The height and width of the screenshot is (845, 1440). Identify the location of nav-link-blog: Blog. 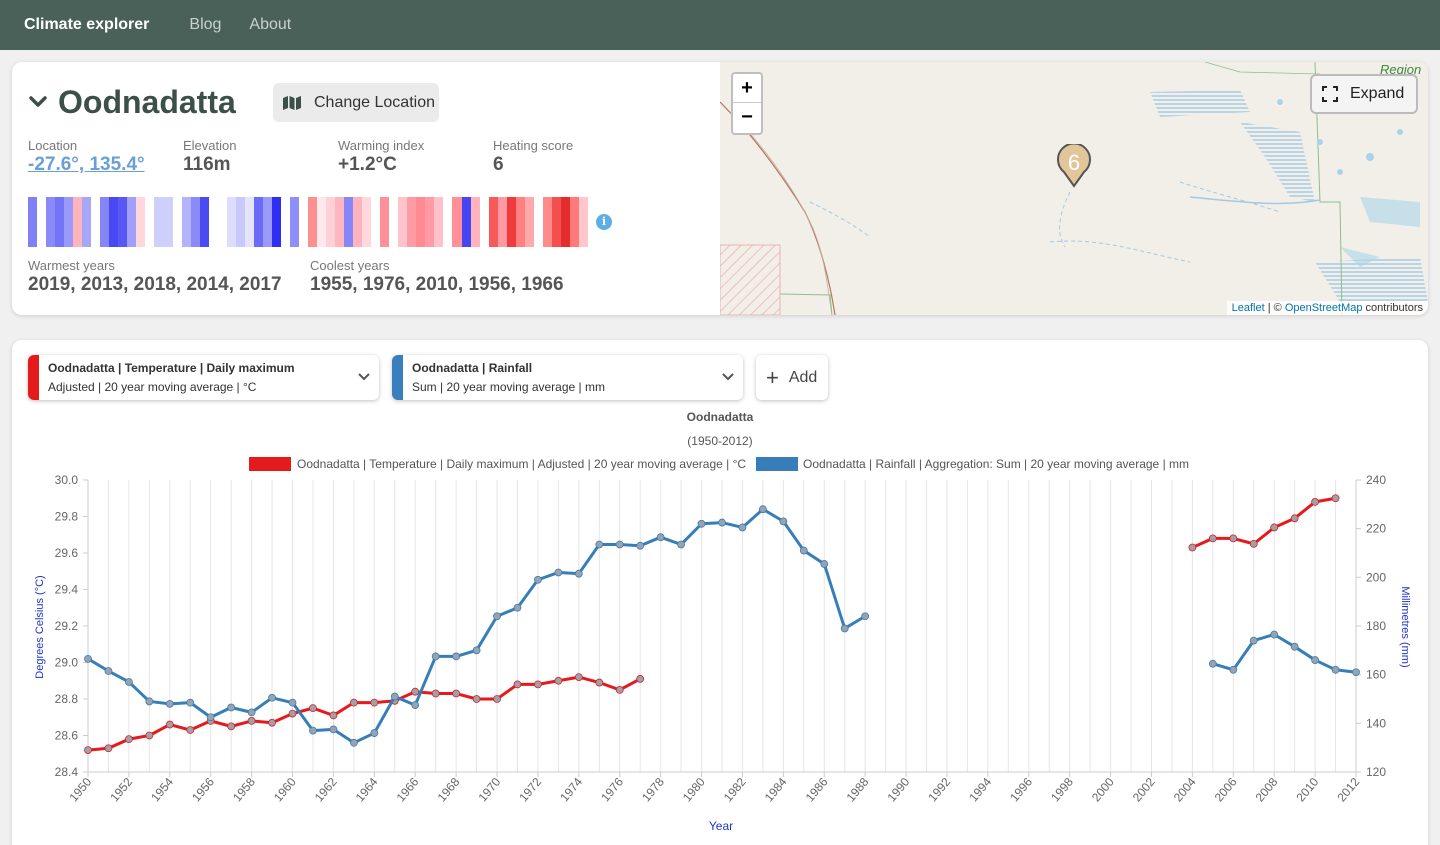
(205, 24).